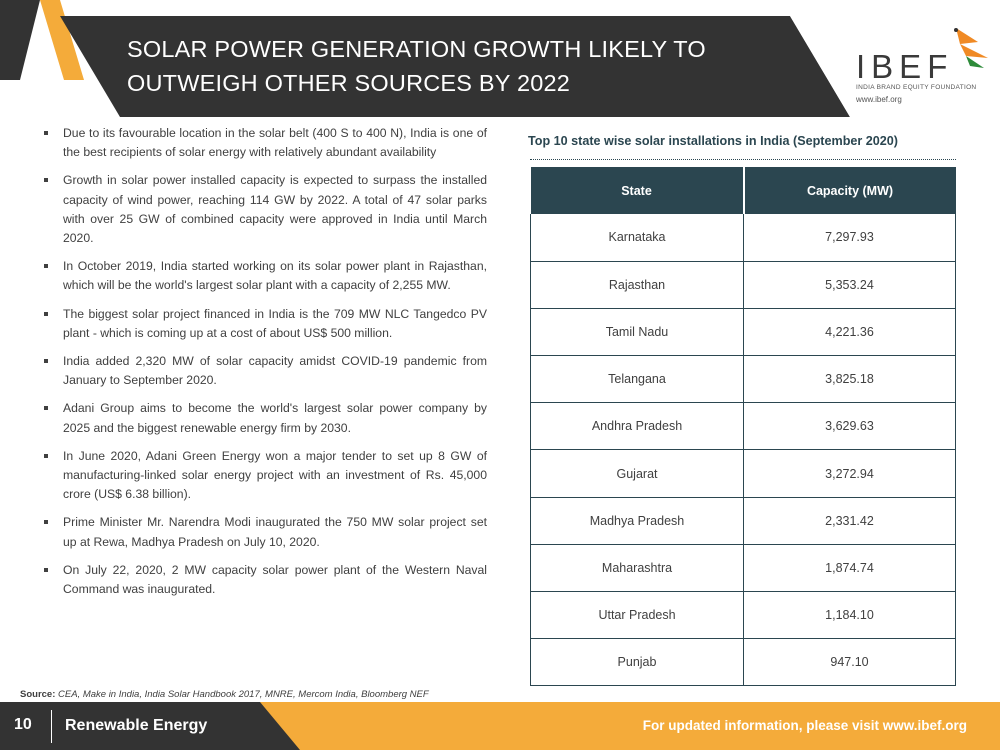 The height and width of the screenshot is (750, 1000). I want to click on footer-divider, so click(51, 726).